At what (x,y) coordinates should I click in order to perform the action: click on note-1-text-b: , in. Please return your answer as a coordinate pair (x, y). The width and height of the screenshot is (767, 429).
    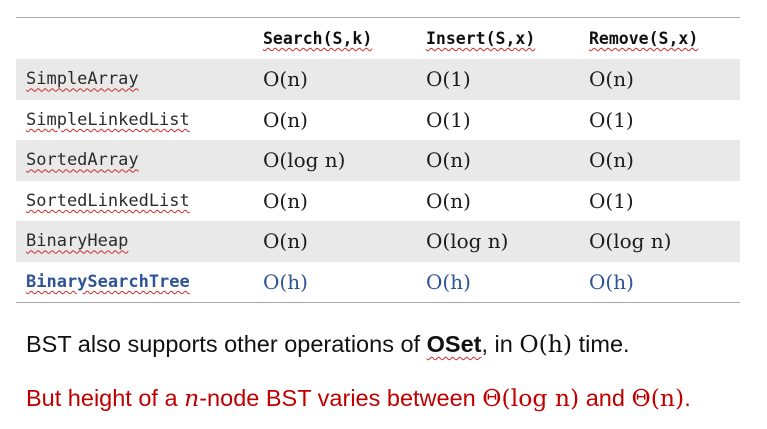
    Looking at the image, I should click on (500, 344).